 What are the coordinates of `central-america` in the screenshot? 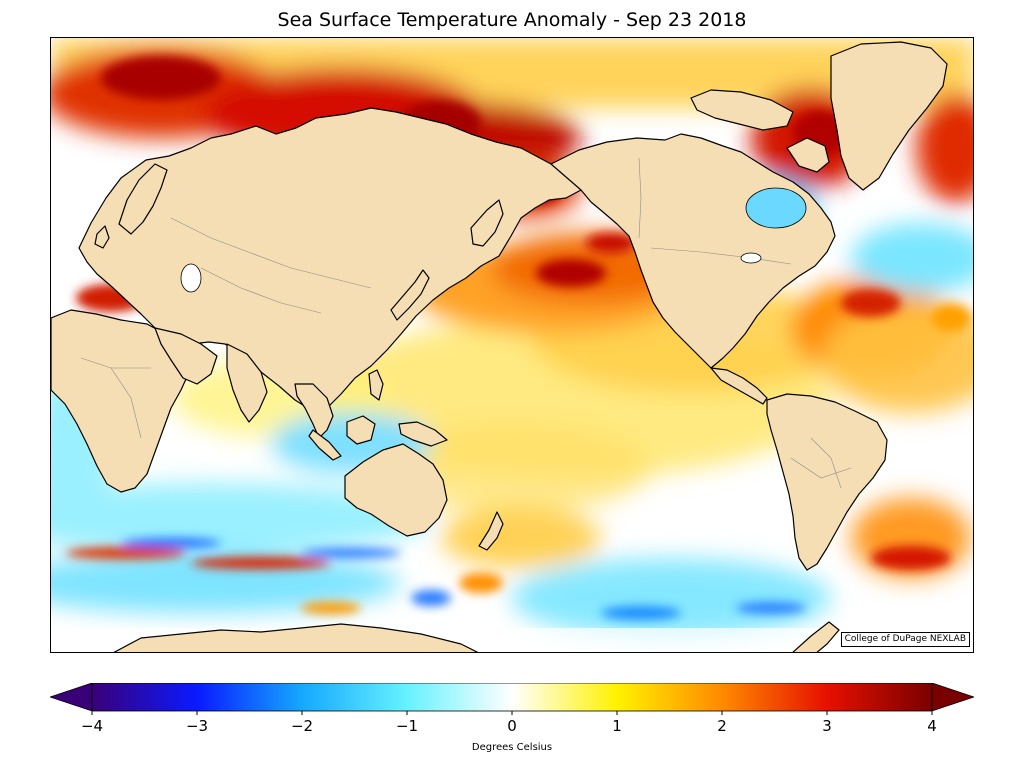 It's located at (739, 386).